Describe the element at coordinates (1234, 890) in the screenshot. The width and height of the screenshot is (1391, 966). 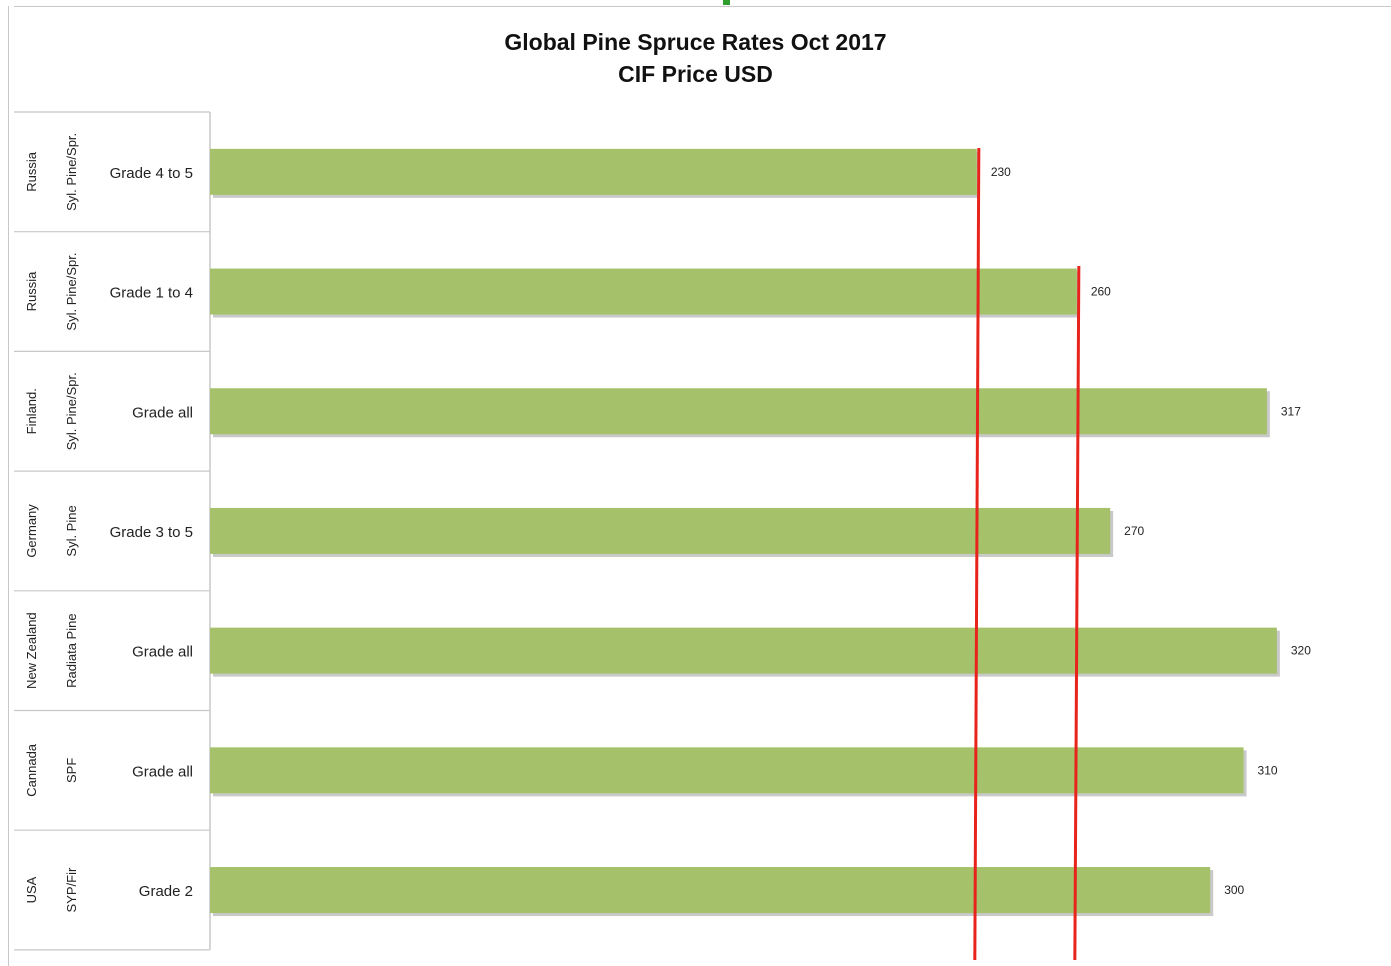
I see `data-label: 300` at that location.